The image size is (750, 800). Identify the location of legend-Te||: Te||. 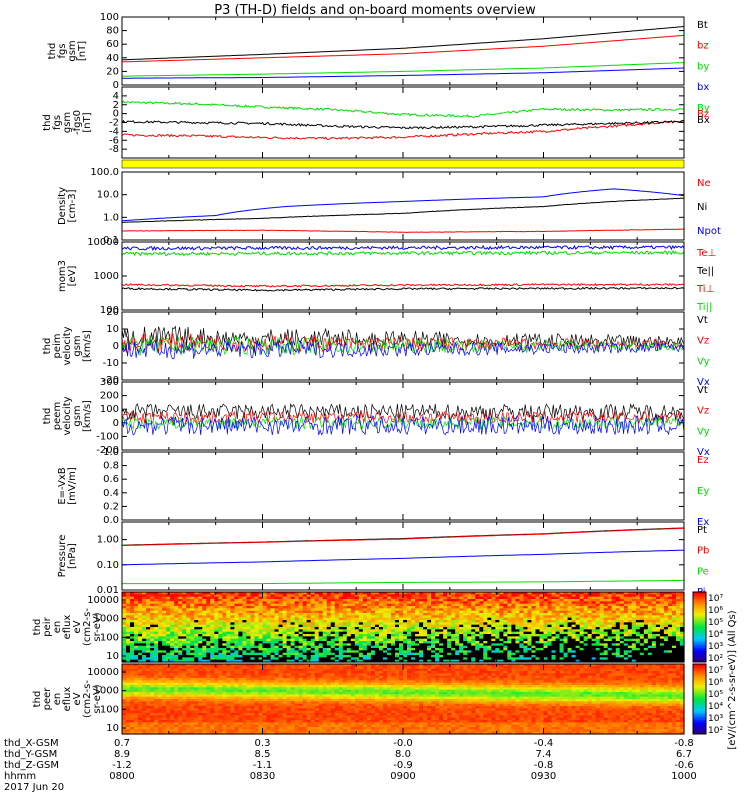
(705, 271).